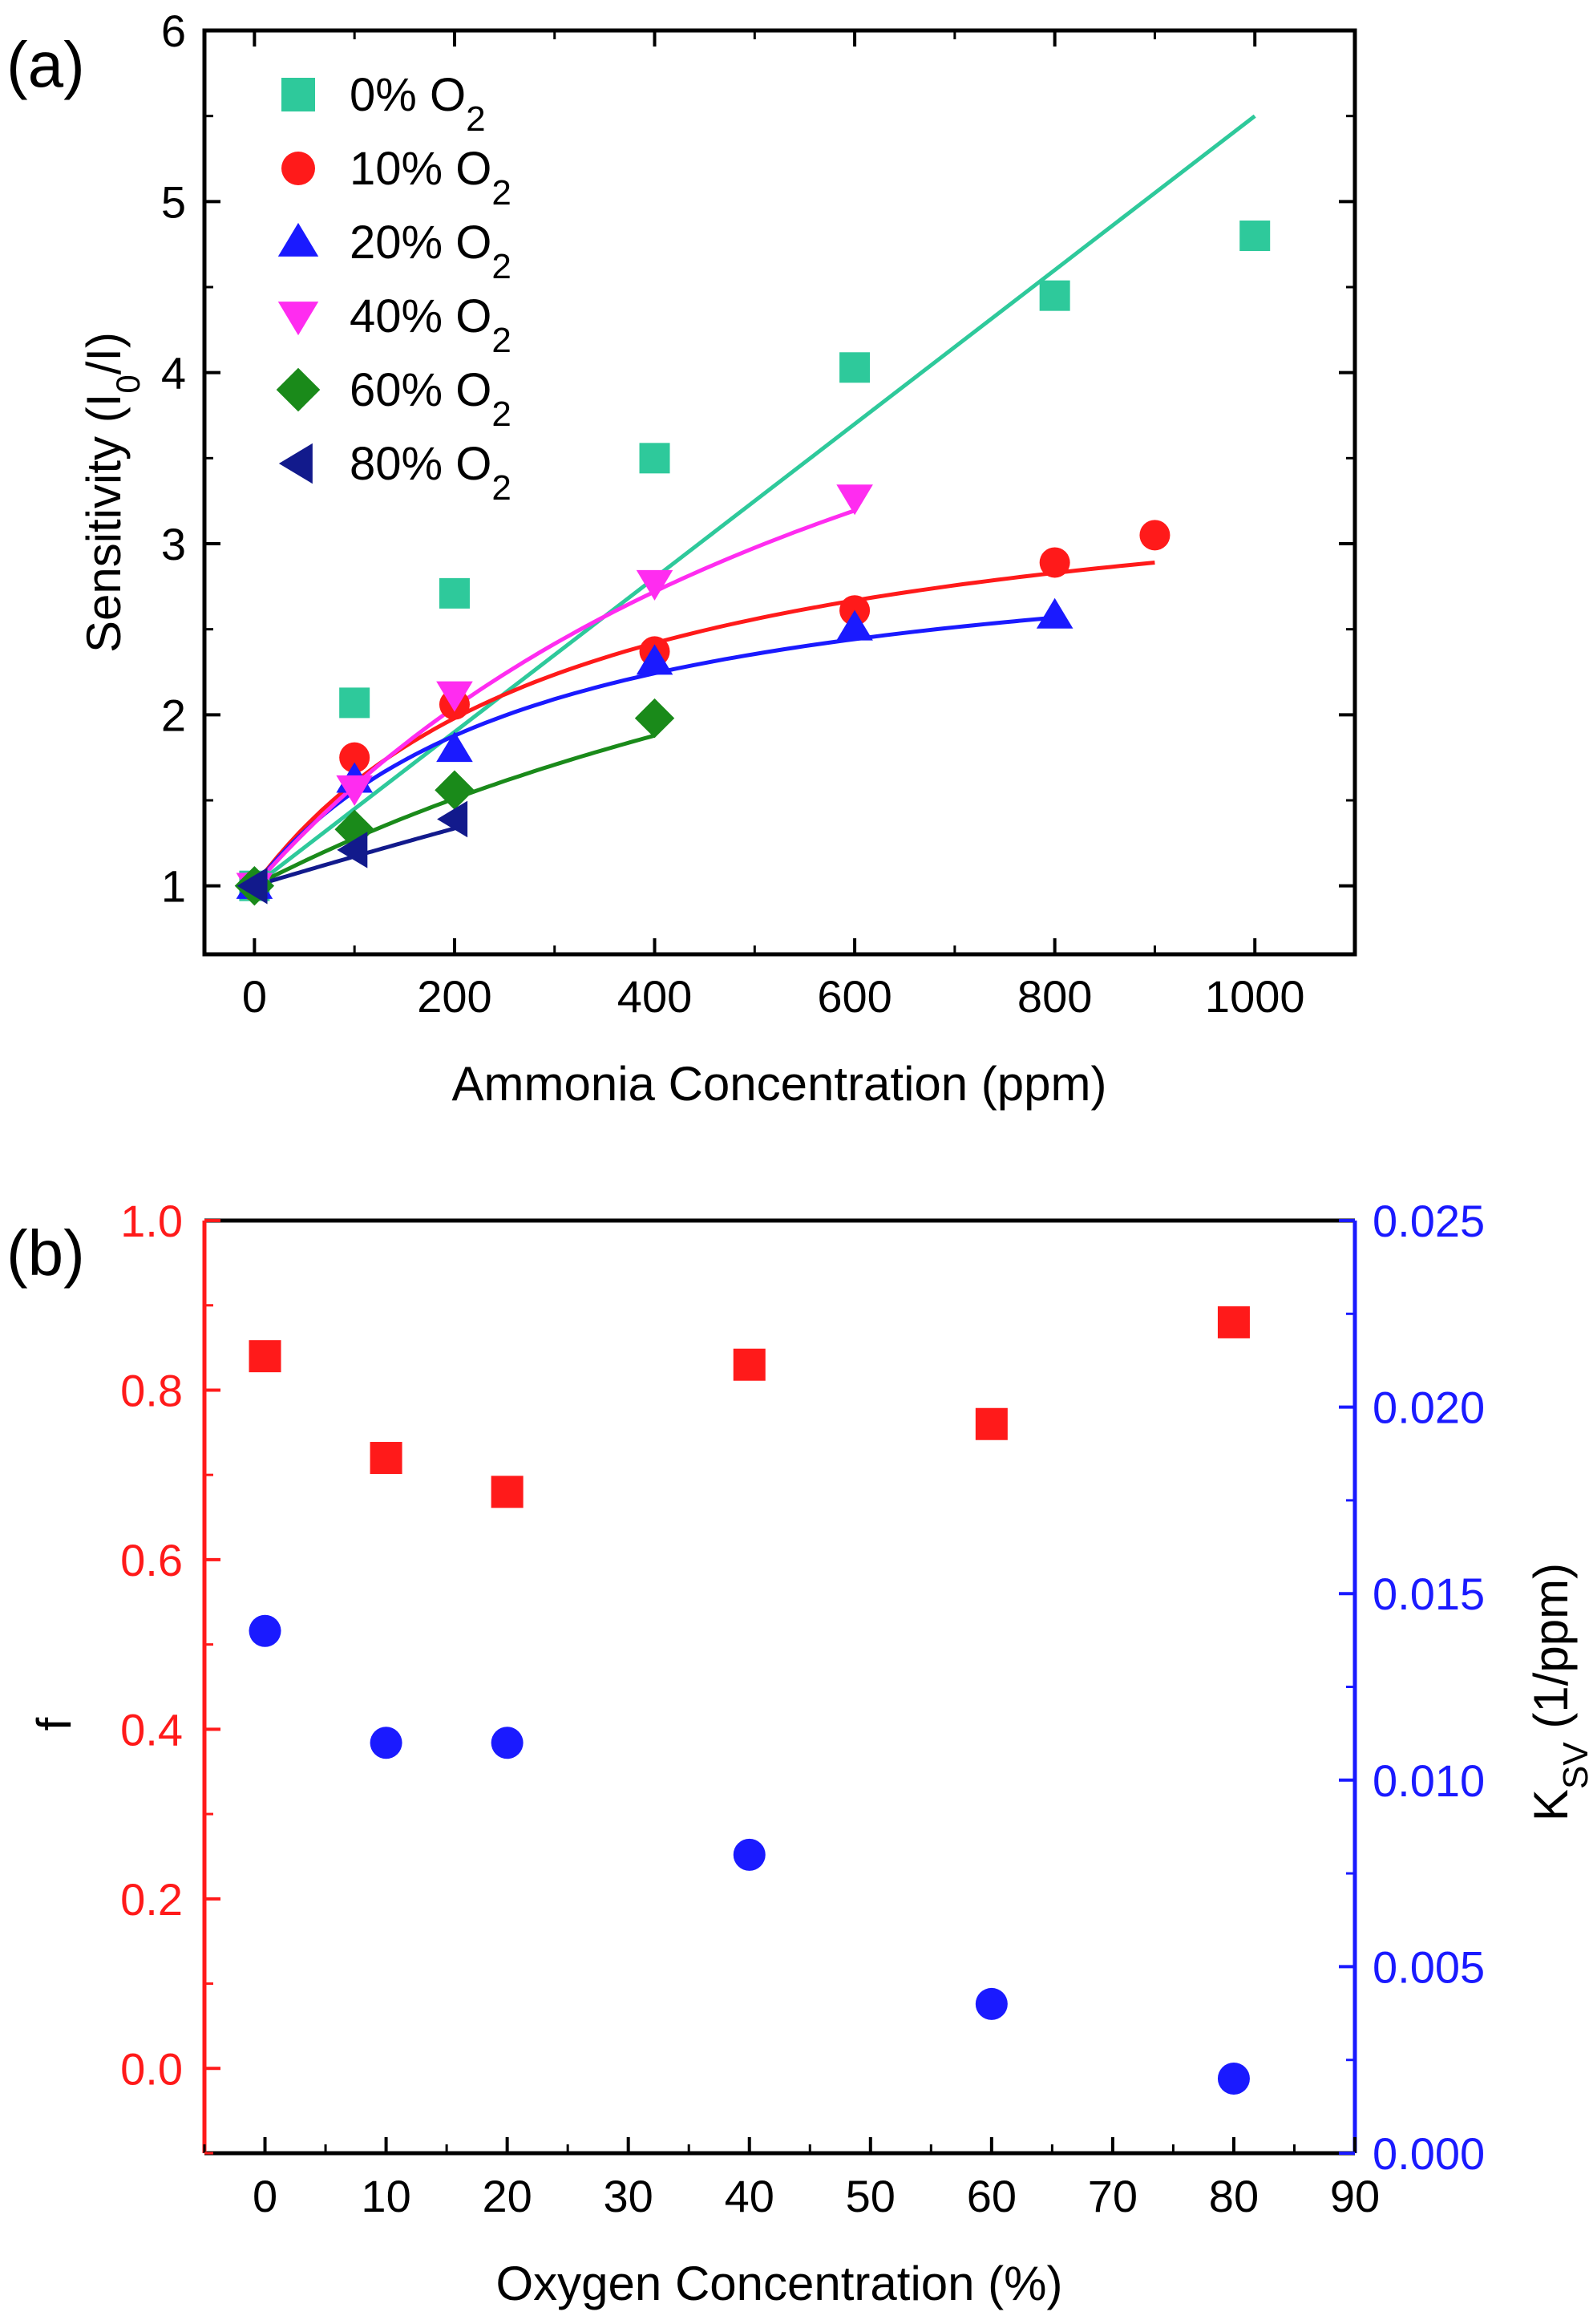  I want to click on x-tick-label: 50, so click(871, 2196).